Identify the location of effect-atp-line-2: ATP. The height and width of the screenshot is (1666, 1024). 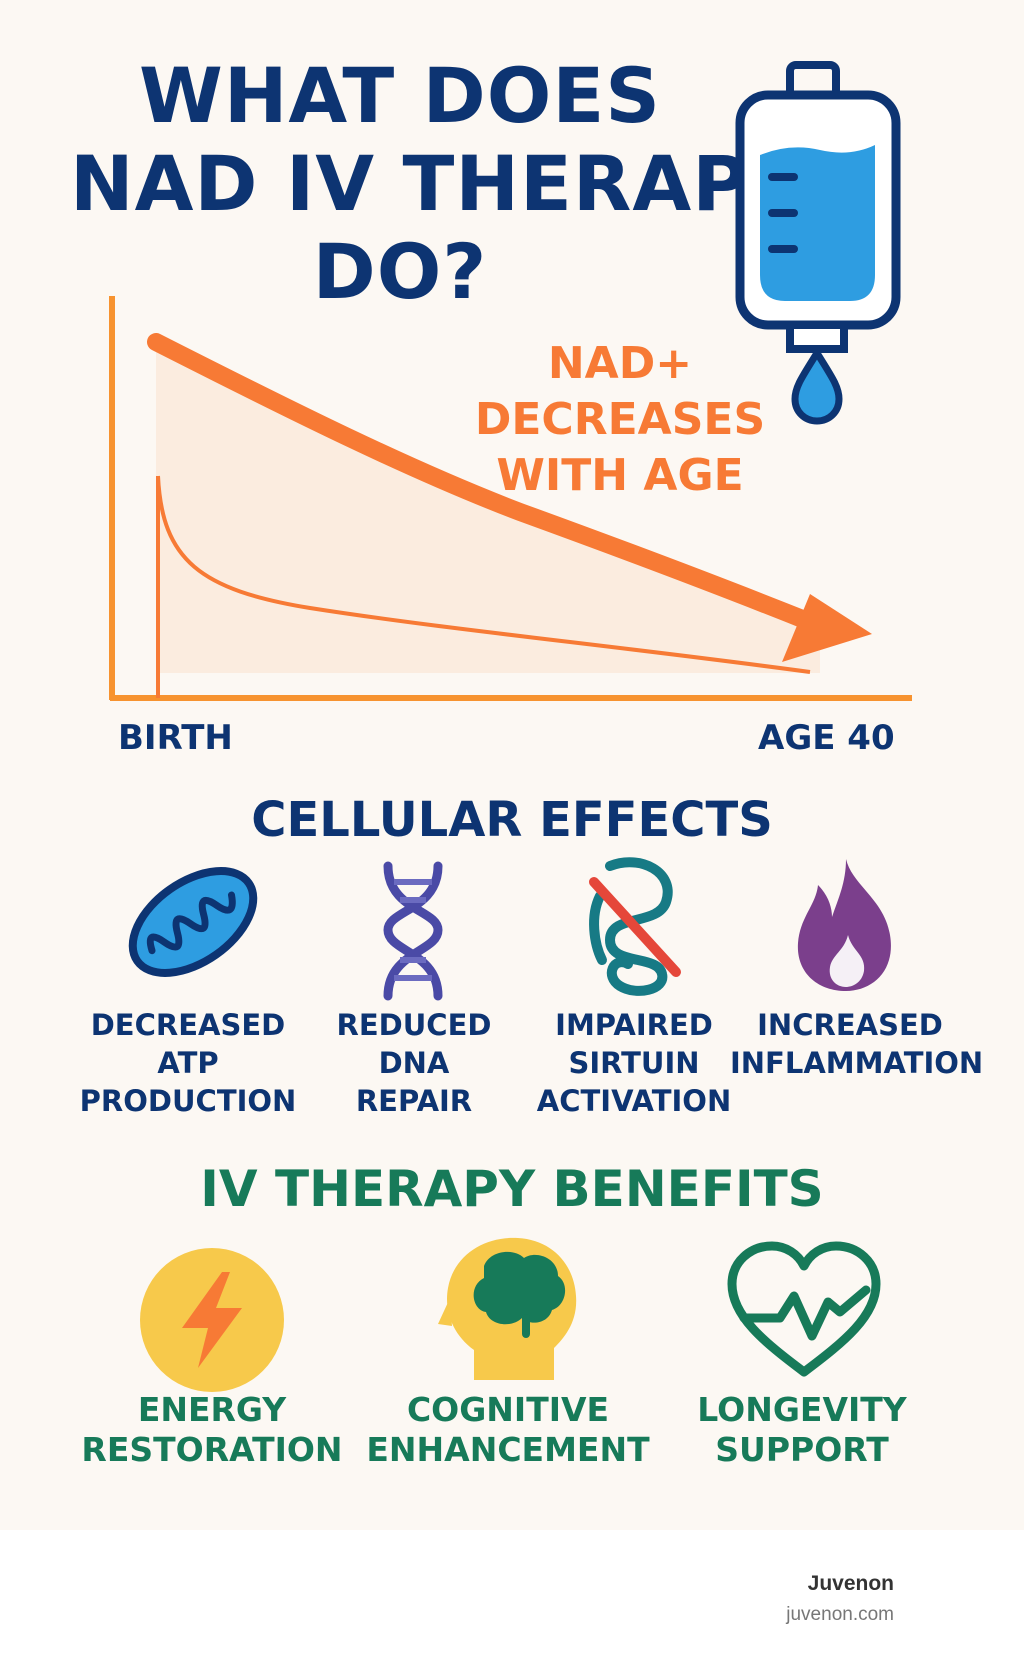
(188, 1063).